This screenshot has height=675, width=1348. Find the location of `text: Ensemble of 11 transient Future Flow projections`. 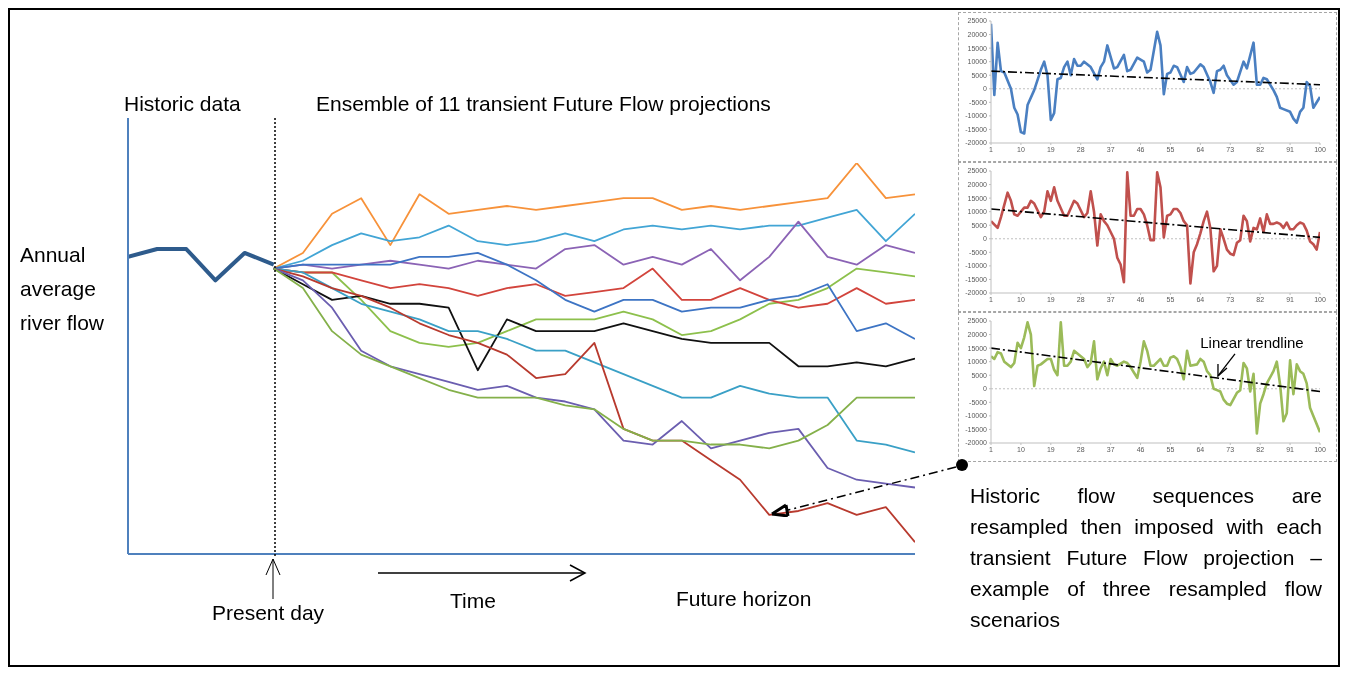

text: Ensemble of 11 transient Future Flow projections is located at coordinates (543, 104).